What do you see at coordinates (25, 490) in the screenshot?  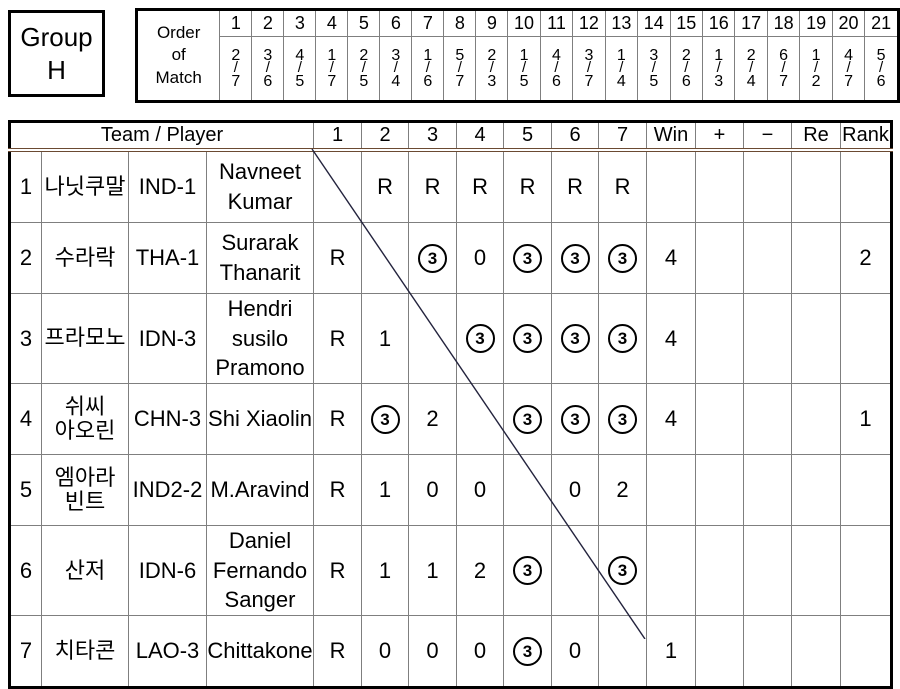 I see `row-number: 5` at bounding box center [25, 490].